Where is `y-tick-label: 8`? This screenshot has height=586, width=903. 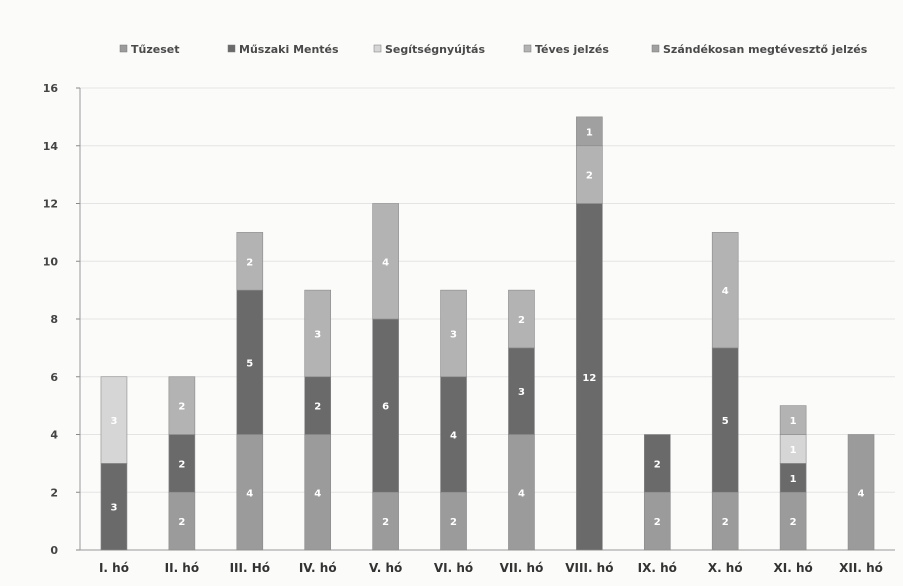
y-tick-label: 8 is located at coordinates (54, 319).